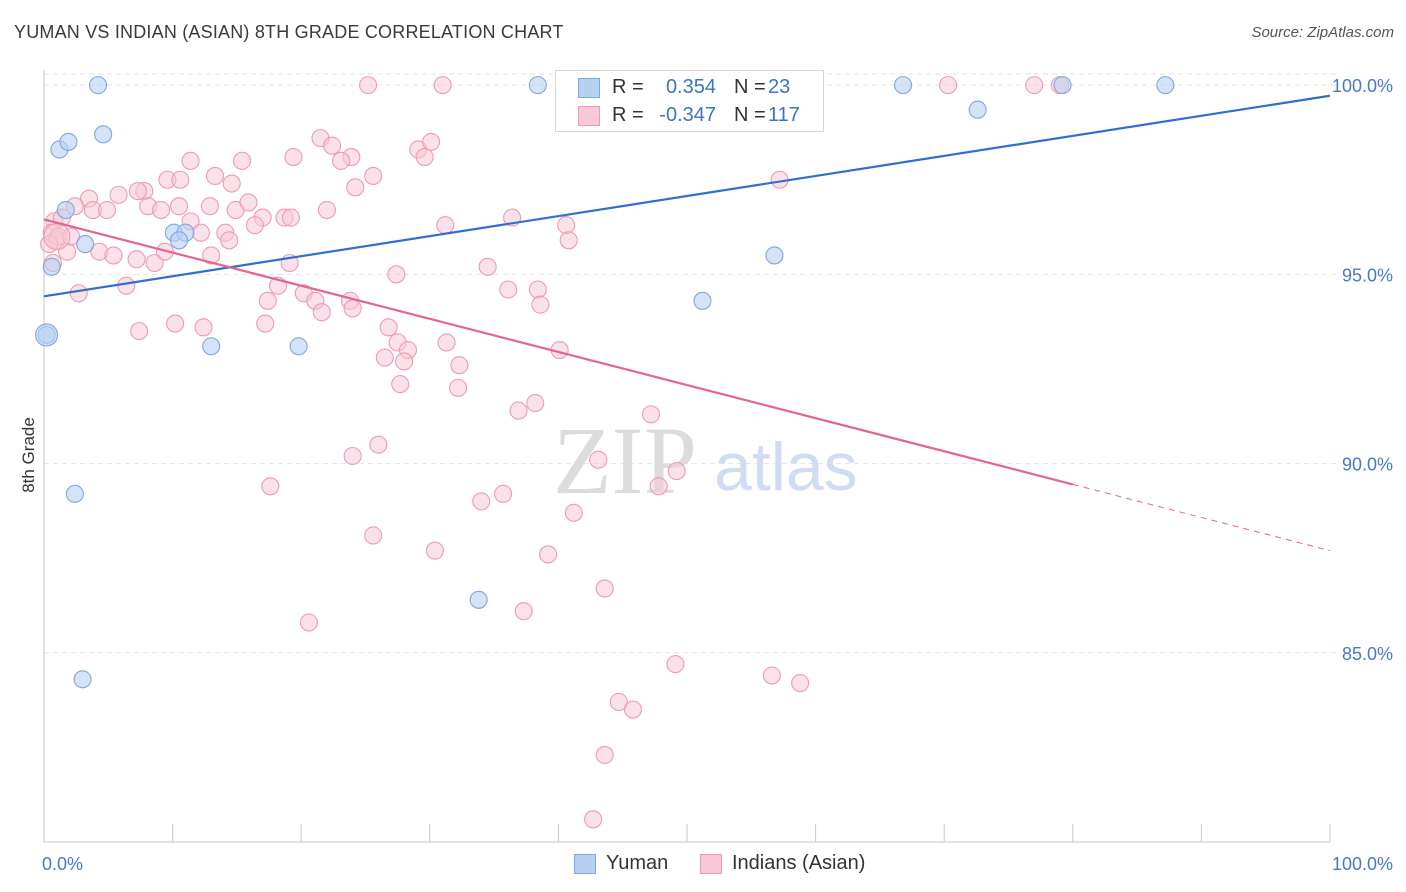 Image resolution: width=1406 pixels, height=892 pixels. What do you see at coordinates (711, 864) in the screenshot?
I see `indian-legend-icon` at bounding box center [711, 864].